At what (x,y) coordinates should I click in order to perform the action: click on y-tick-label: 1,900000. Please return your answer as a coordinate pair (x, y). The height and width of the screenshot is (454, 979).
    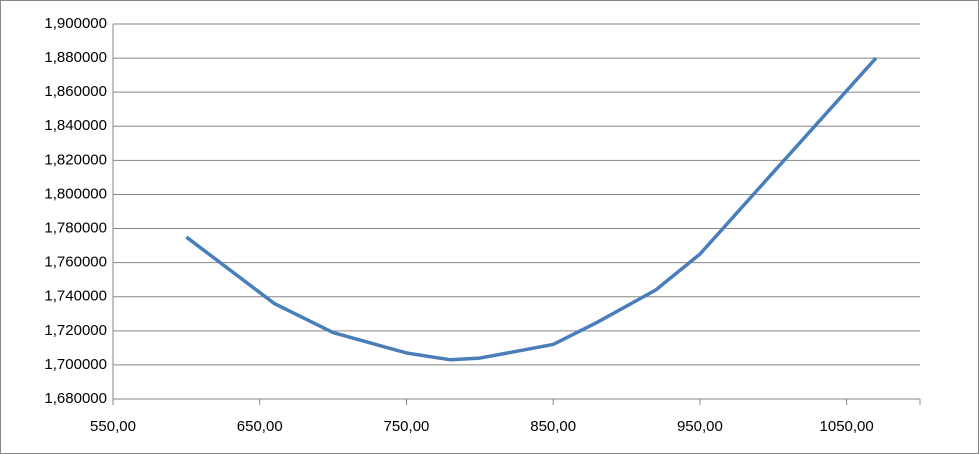
    Looking at the image, I should click on (75, 23).